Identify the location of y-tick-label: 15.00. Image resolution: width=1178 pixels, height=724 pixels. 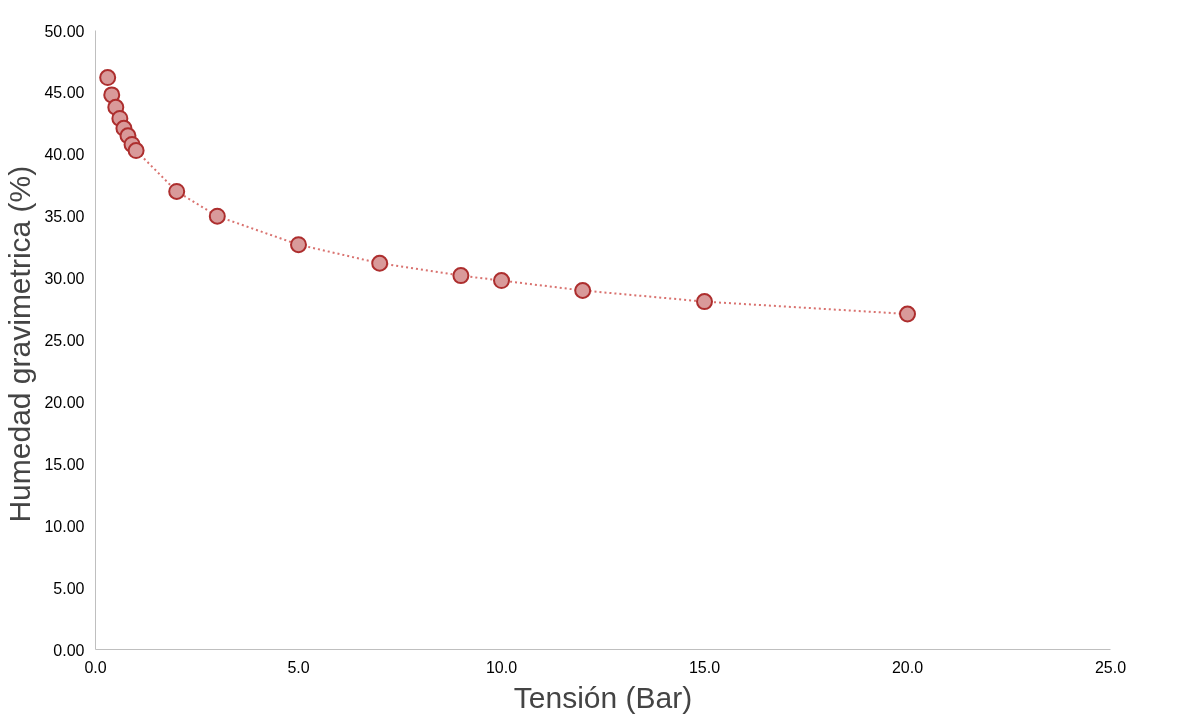
(64, 464).